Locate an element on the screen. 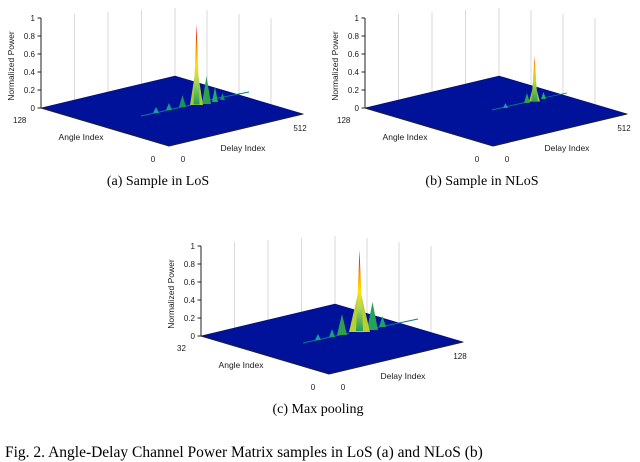 This screenshot has width=640, height=462. caption-b: (b) Sample in NLoS is located at coordinates (482, 181).